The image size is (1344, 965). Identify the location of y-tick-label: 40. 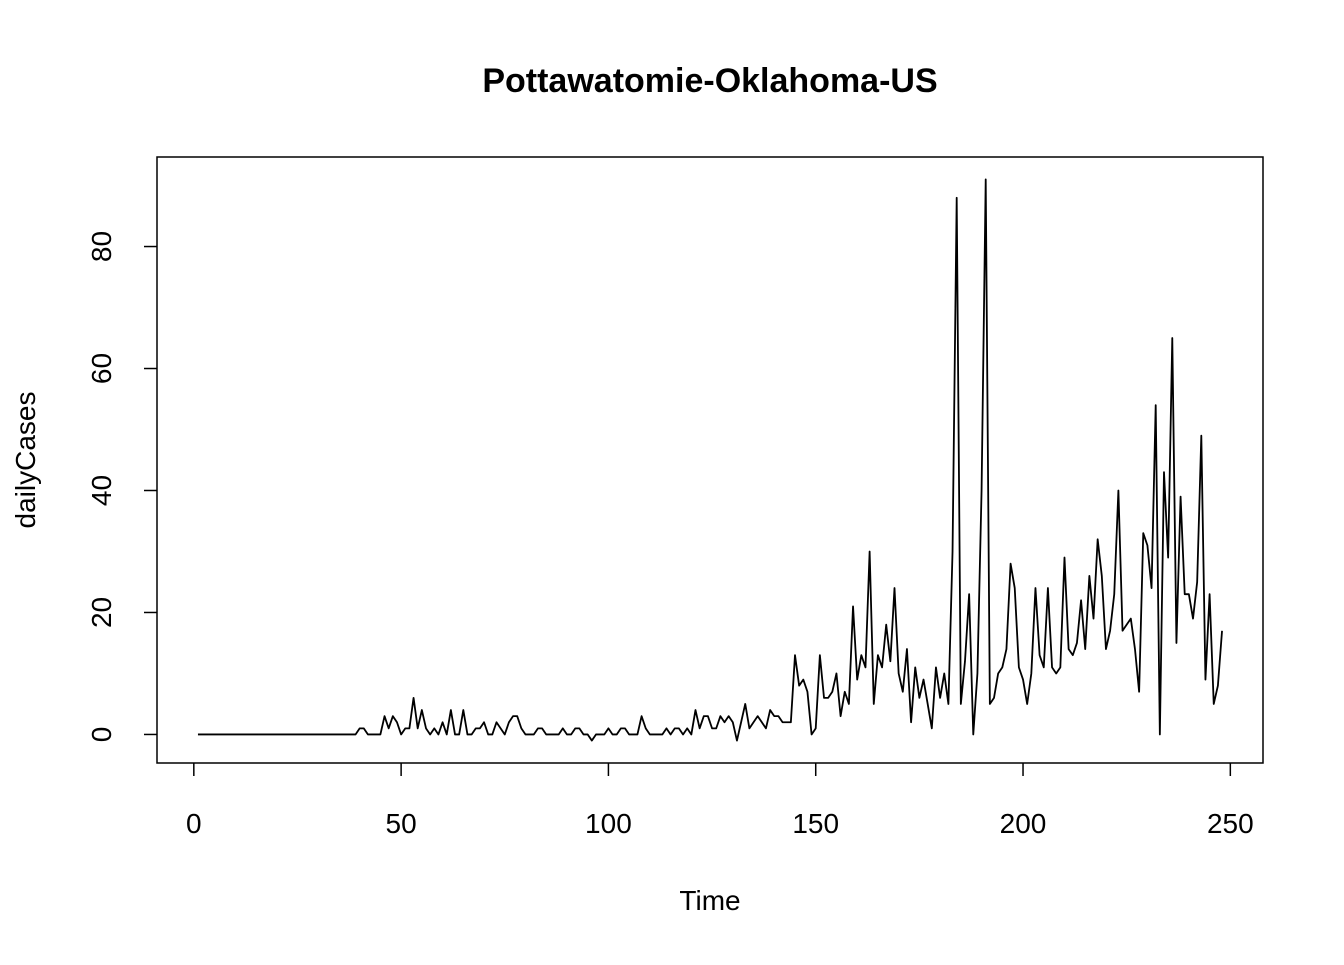
(101, 490).